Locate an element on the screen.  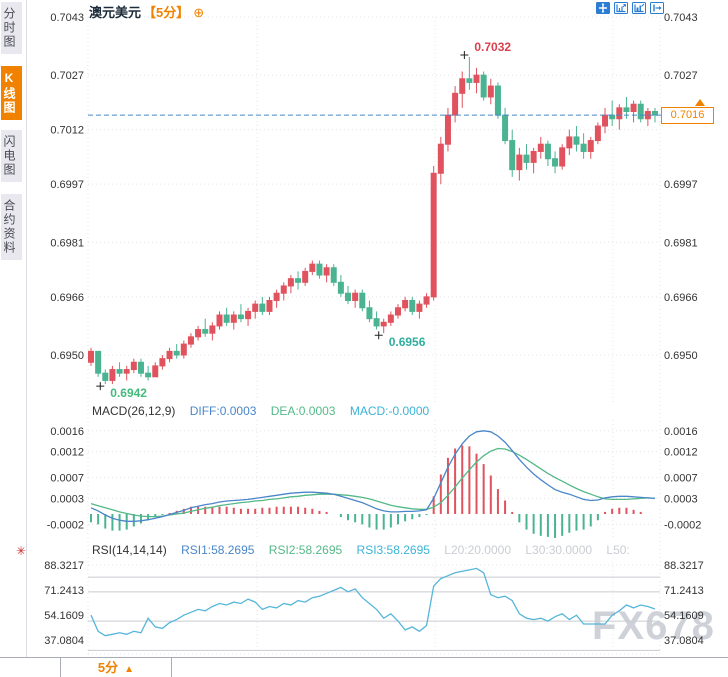
chart-title: 澳元美元 【5分】 ⊕ is located at coordinates (146, 11).